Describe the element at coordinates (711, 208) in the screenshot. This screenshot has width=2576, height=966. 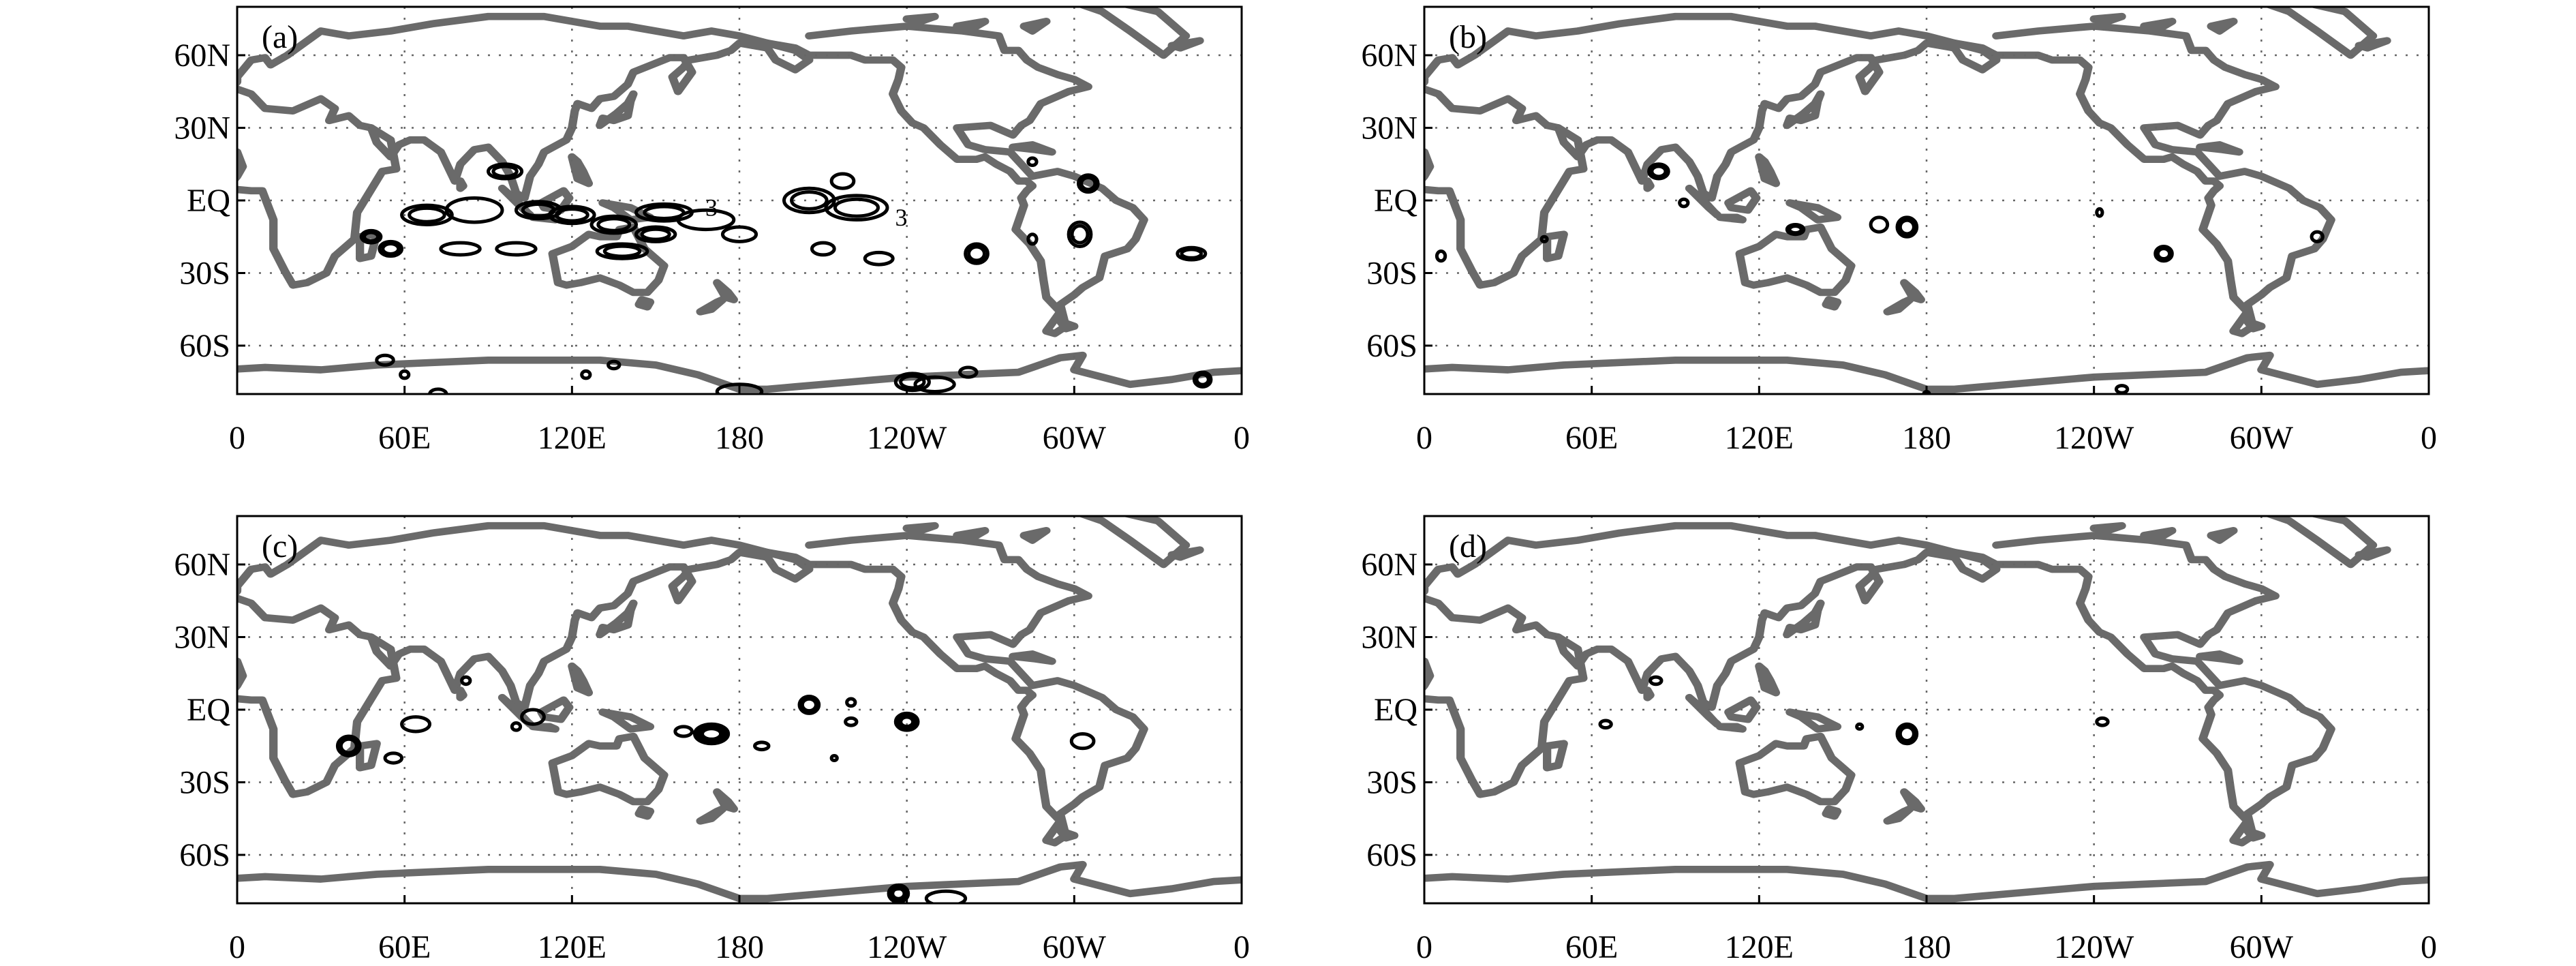
I see `contour-label: 3` at that location.